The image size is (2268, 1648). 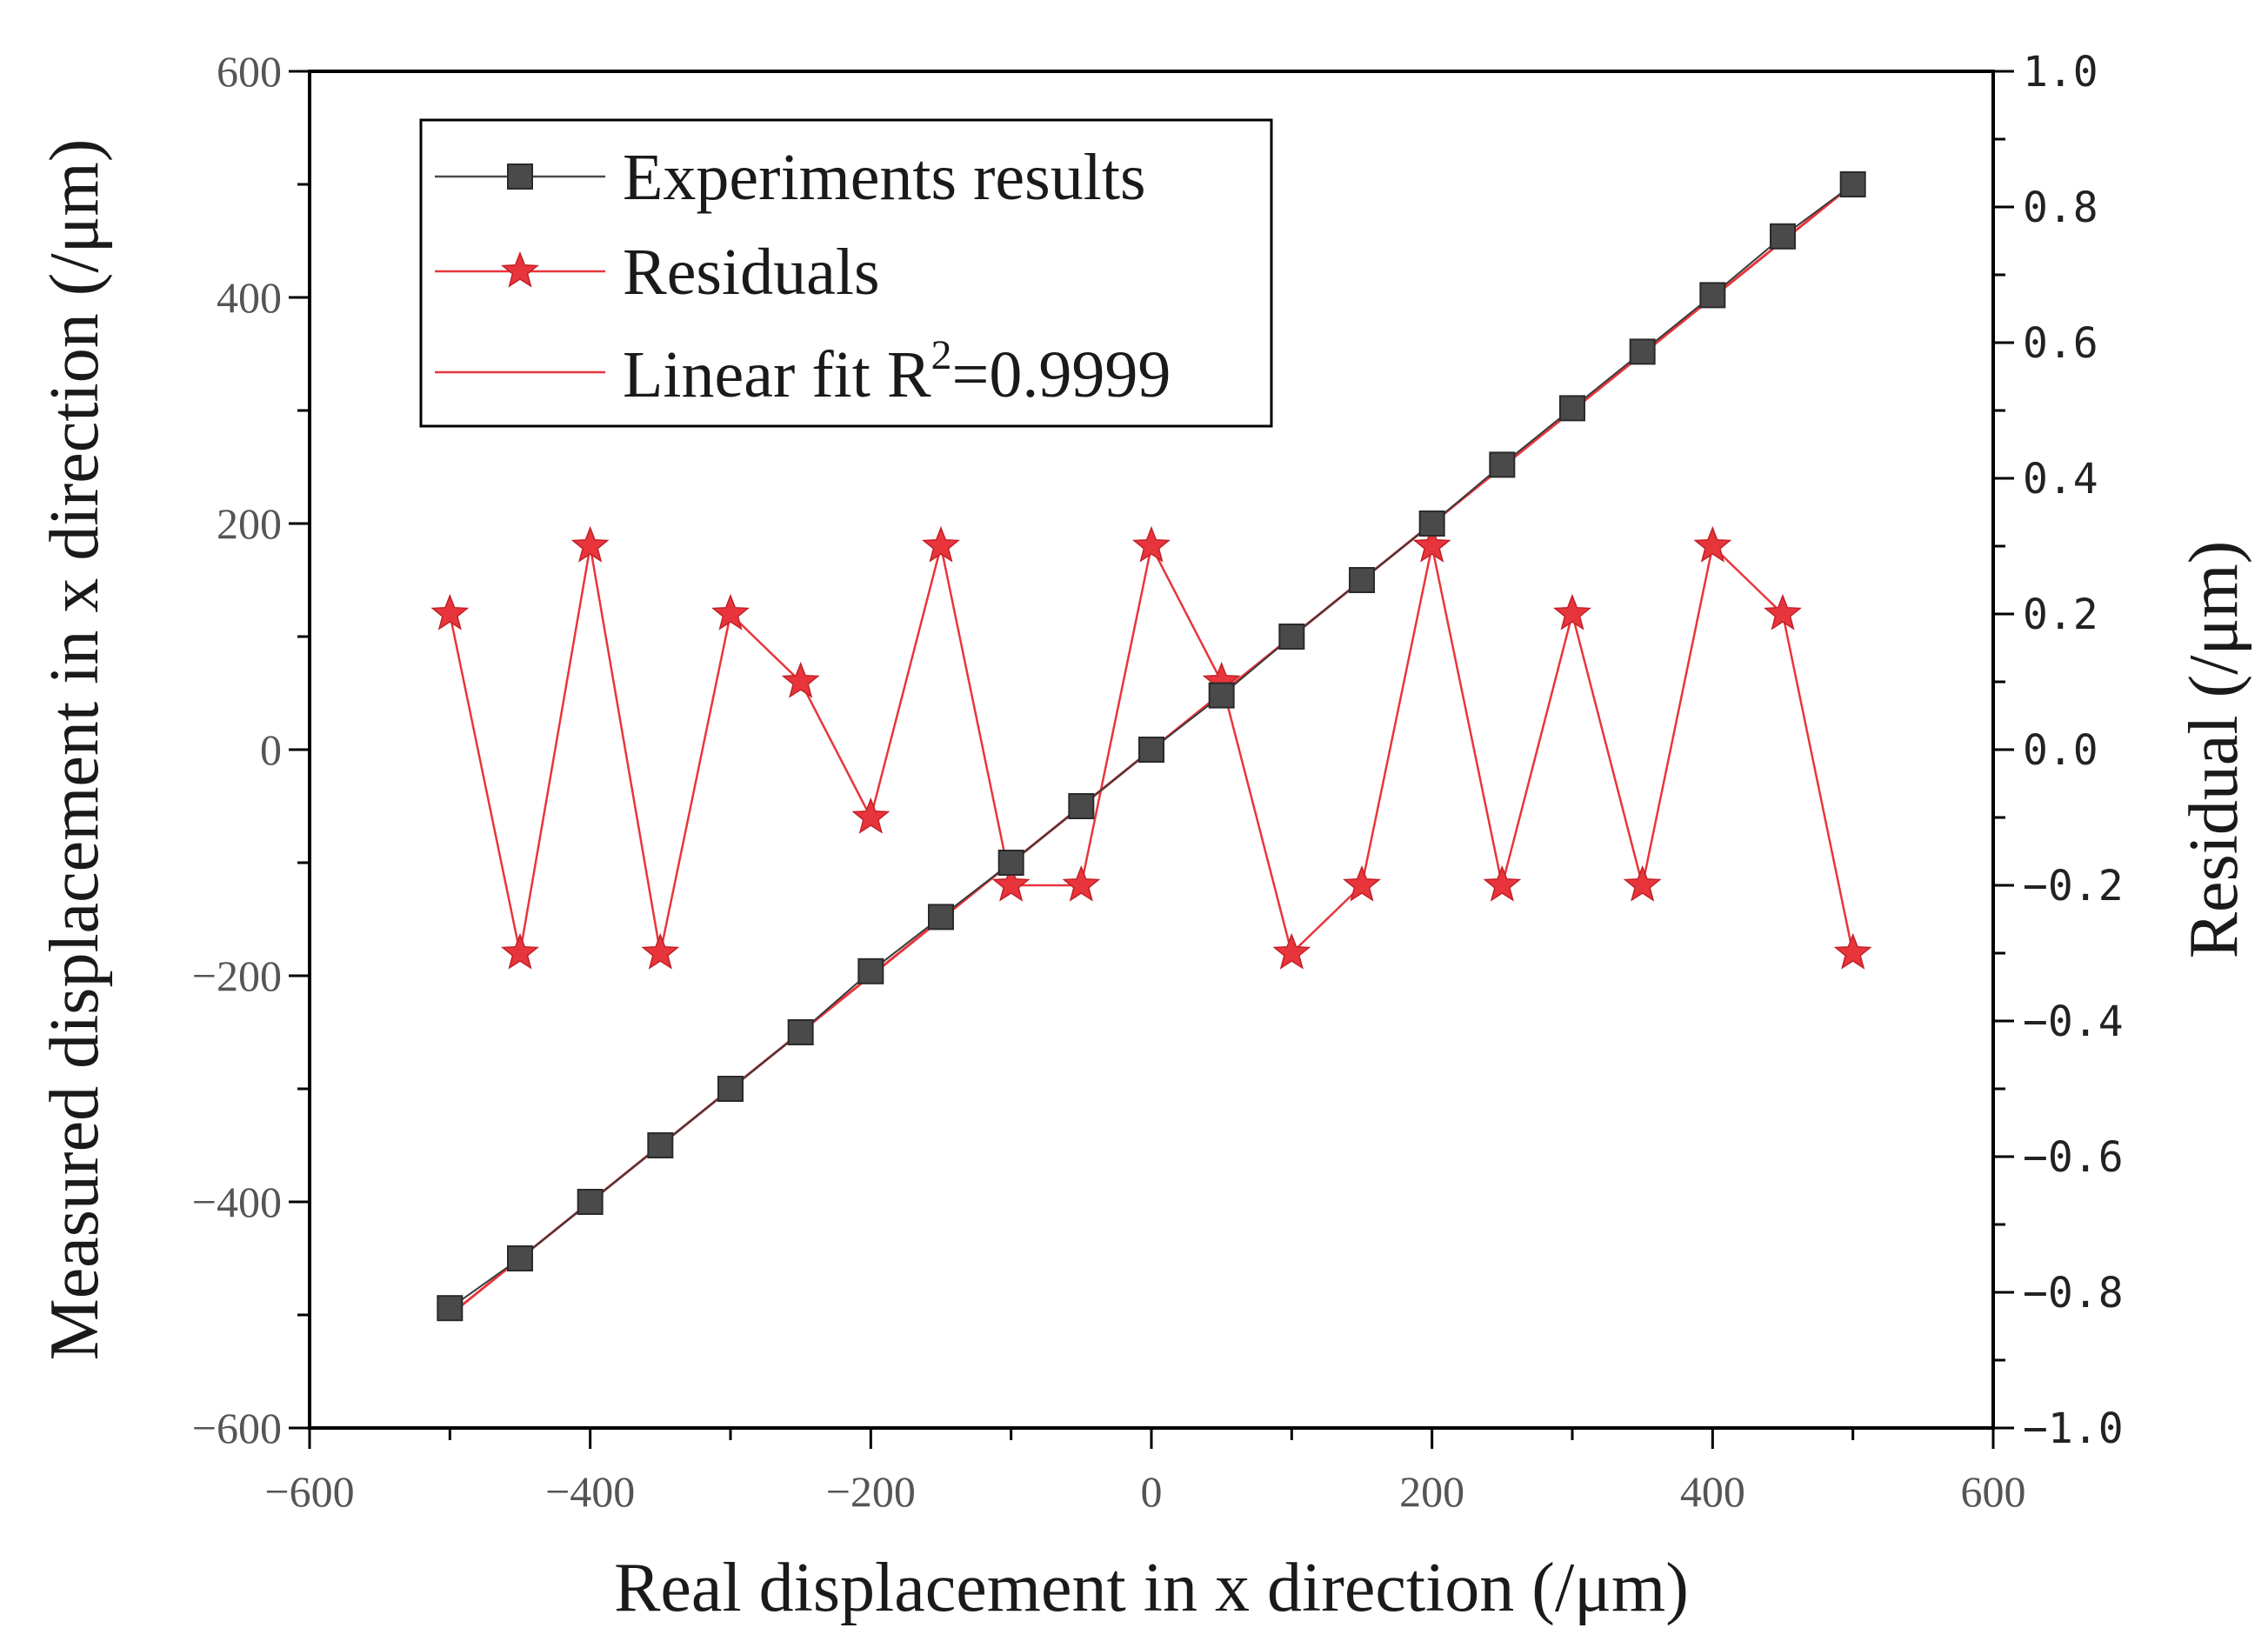 I want to click on y-tick-label: −200, so click(x=237, y=975).